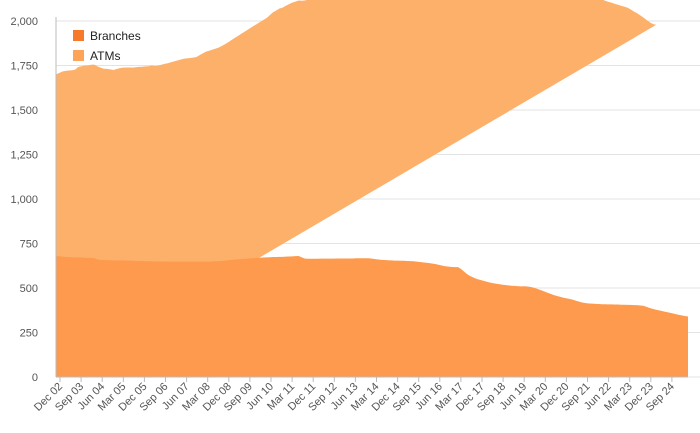 The image size is (700, 433). What do you see at coordinates (105, 56) in the screenshot?
I see `legend-label-atms: ATMs` at bounding box center [105, 56].